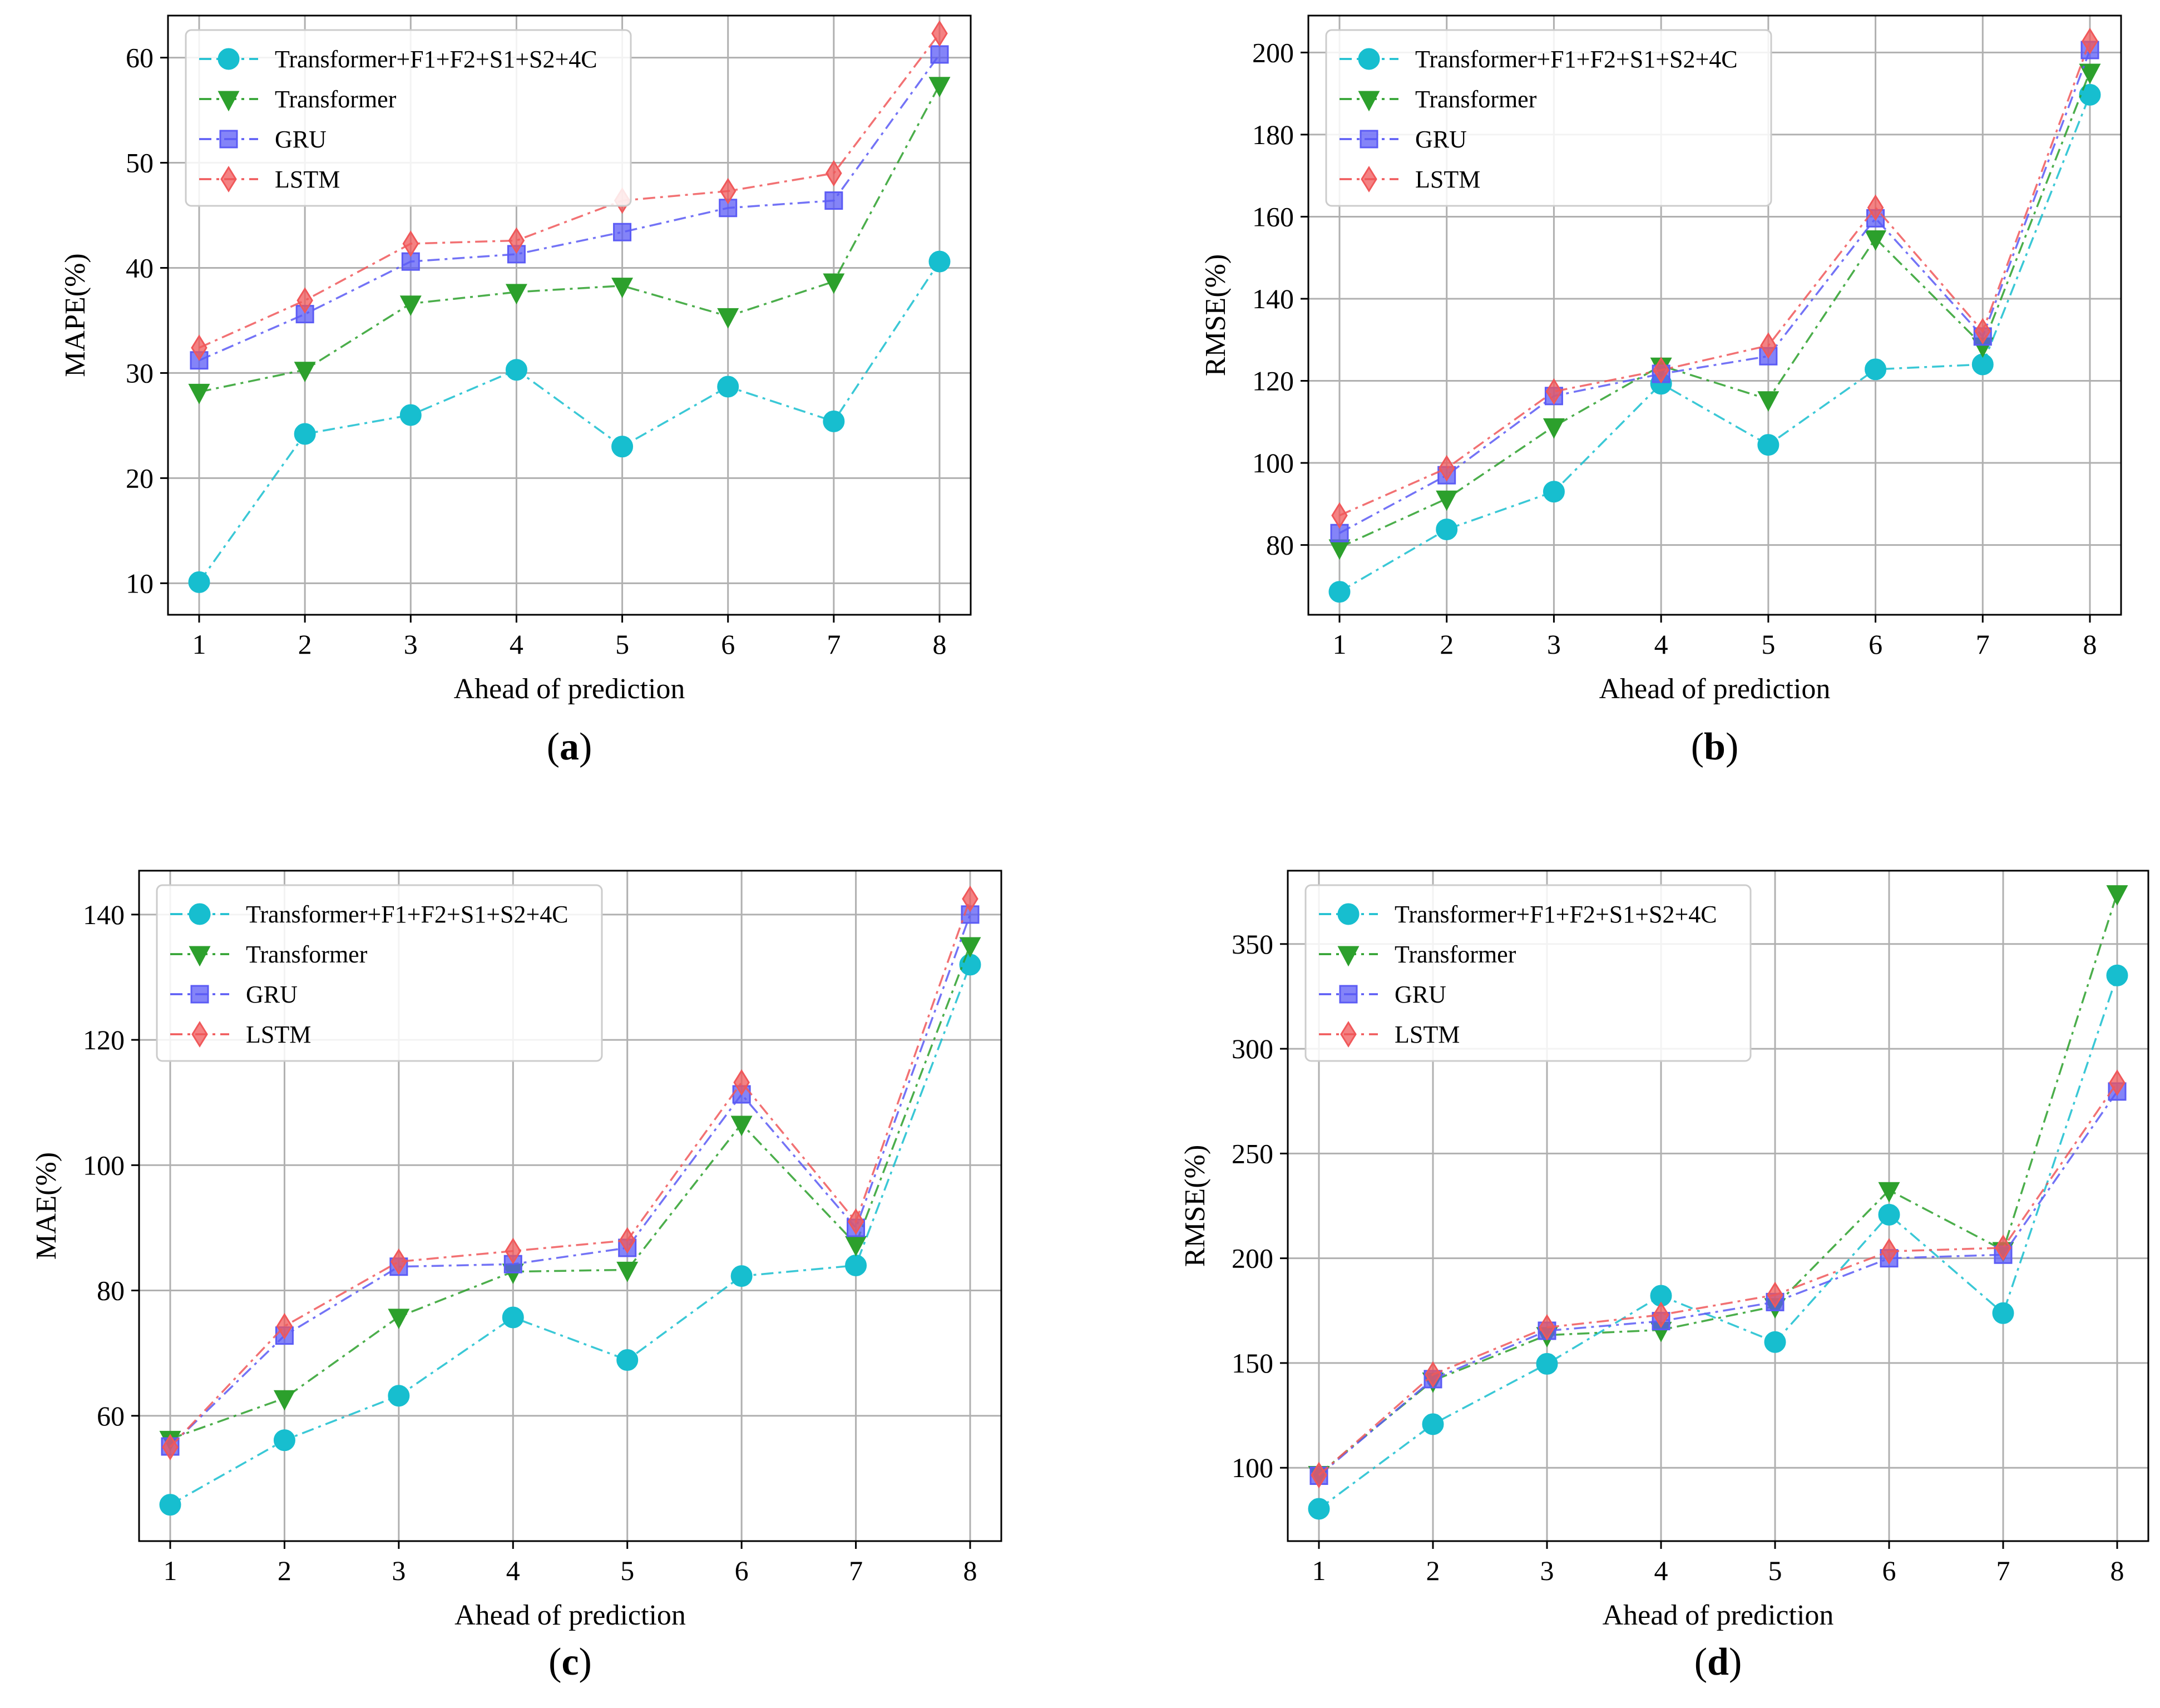 The height and width of the screenshot is (1708, 2160). Describe the element at coordinates (140, 477) in the screenshot. I see `y-tick-label: 20` at that location.